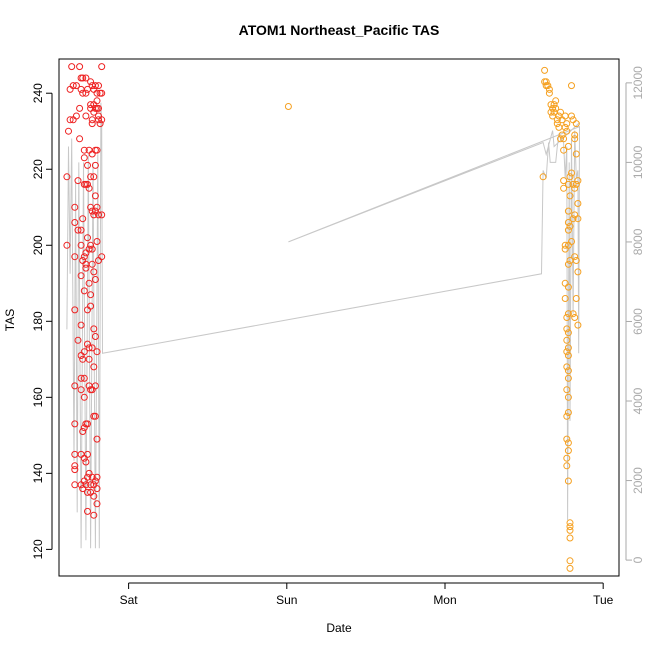  What do you see at coordinates (38, 473) in the screenshot?
I see `y-tick-label: 140` at bounding box center [38, 473].